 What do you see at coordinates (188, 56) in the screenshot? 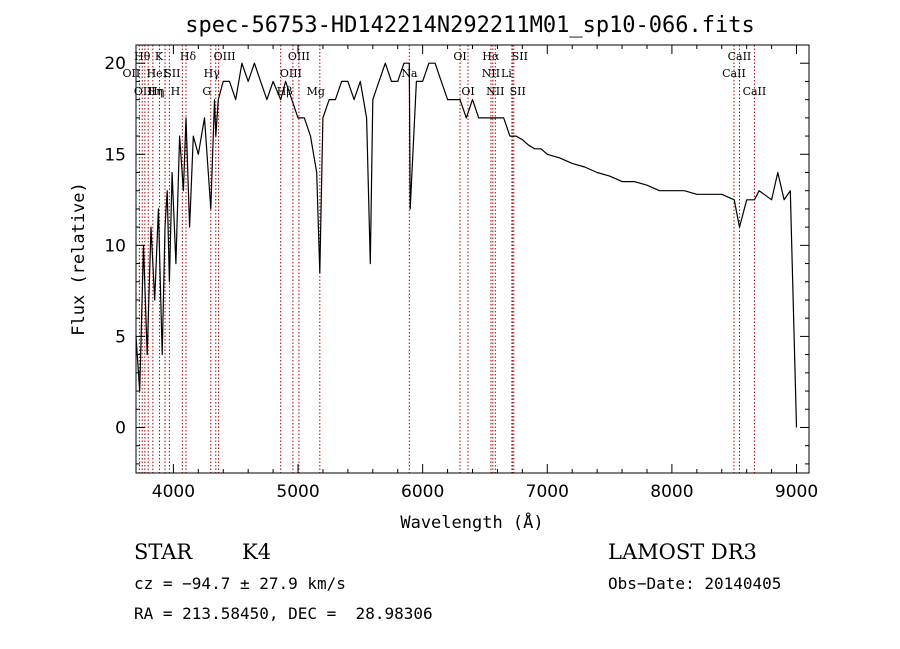
I see `spectral-line-label-9: Hδ` at bounding box center [188, 56].